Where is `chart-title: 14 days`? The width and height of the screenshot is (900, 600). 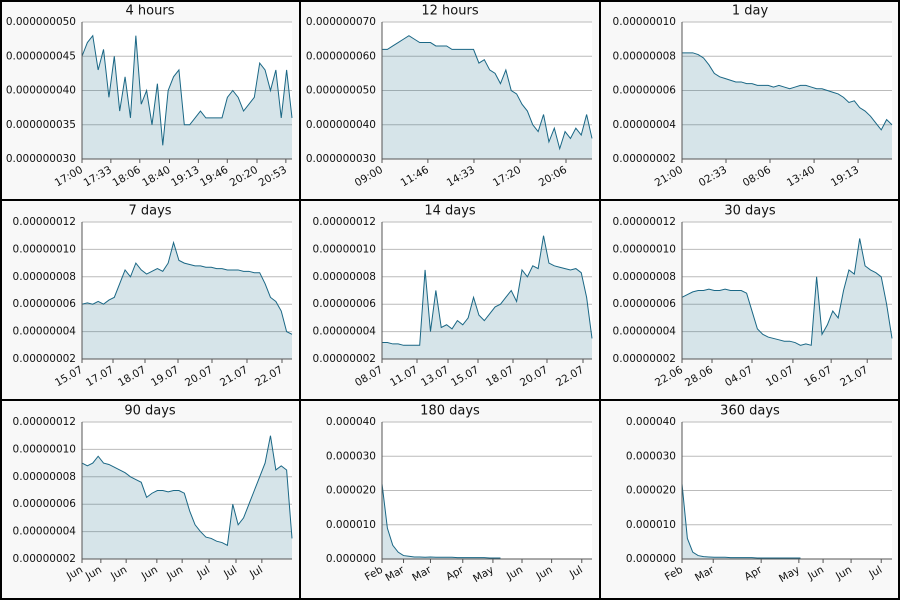
chart-title: 14 days is located at coordinates (450, 211).